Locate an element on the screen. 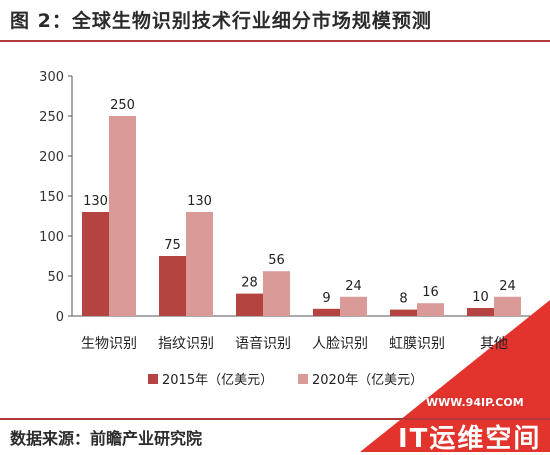 This screenshot has width=550, height=455. y-tick-label: 0 is located at coordinates (60, 317).